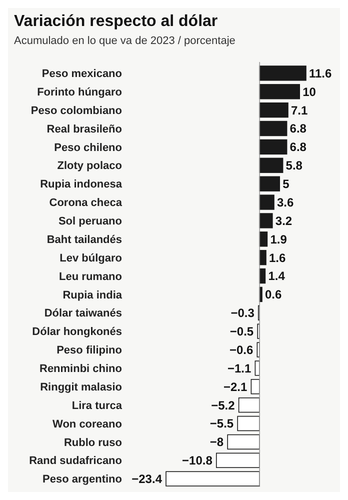 The height and width of the screenshot is (500, 348). What do you see at coordinates (90, 276) in the screenshot?
I see `y-tick-label: Leu rumano` at bounding box center [90, 276].